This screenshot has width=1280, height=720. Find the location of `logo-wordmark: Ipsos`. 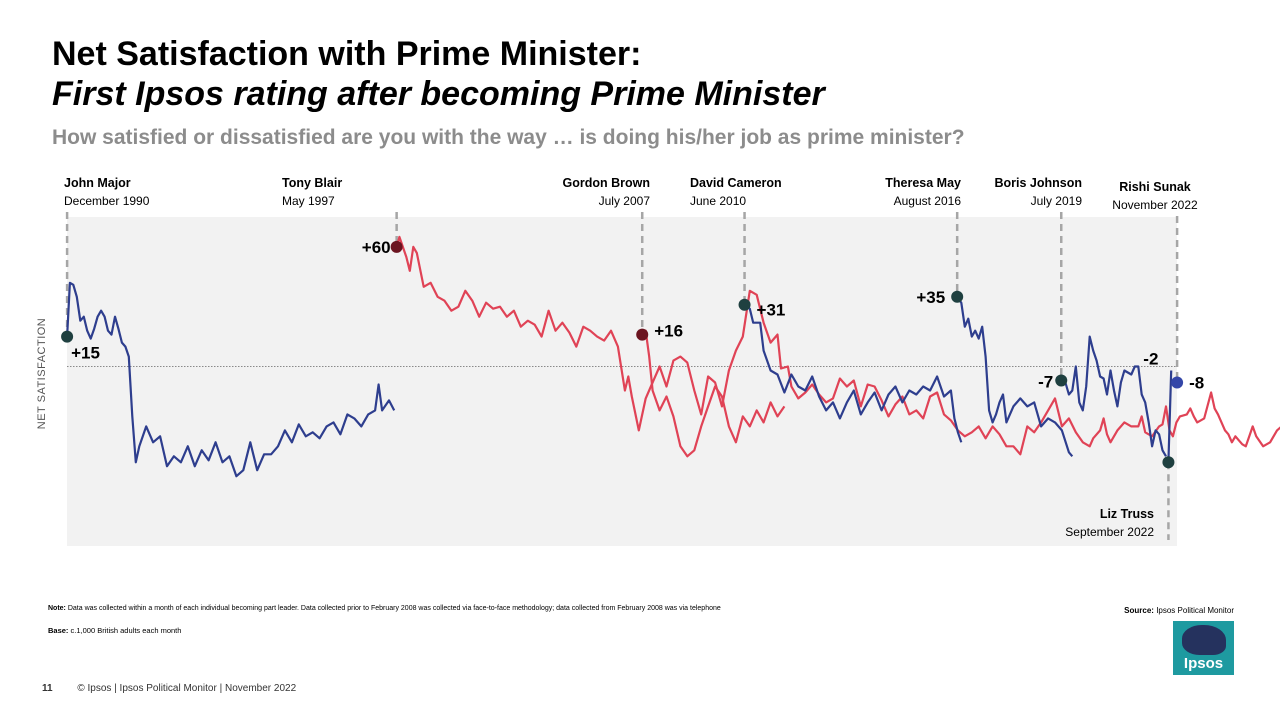

logo-wordmark: Ipsos is located at coordinates (1203, 663).